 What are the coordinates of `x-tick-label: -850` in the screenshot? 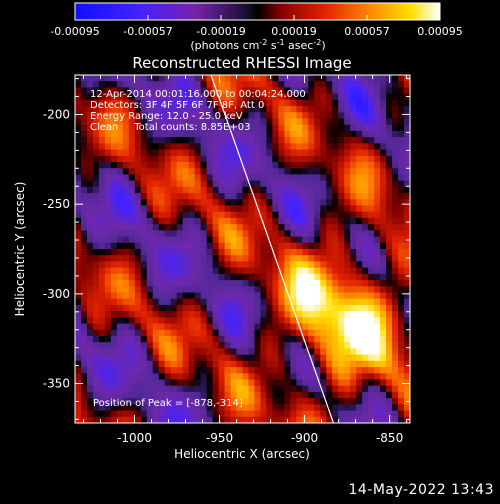 It's located at (389, 438).